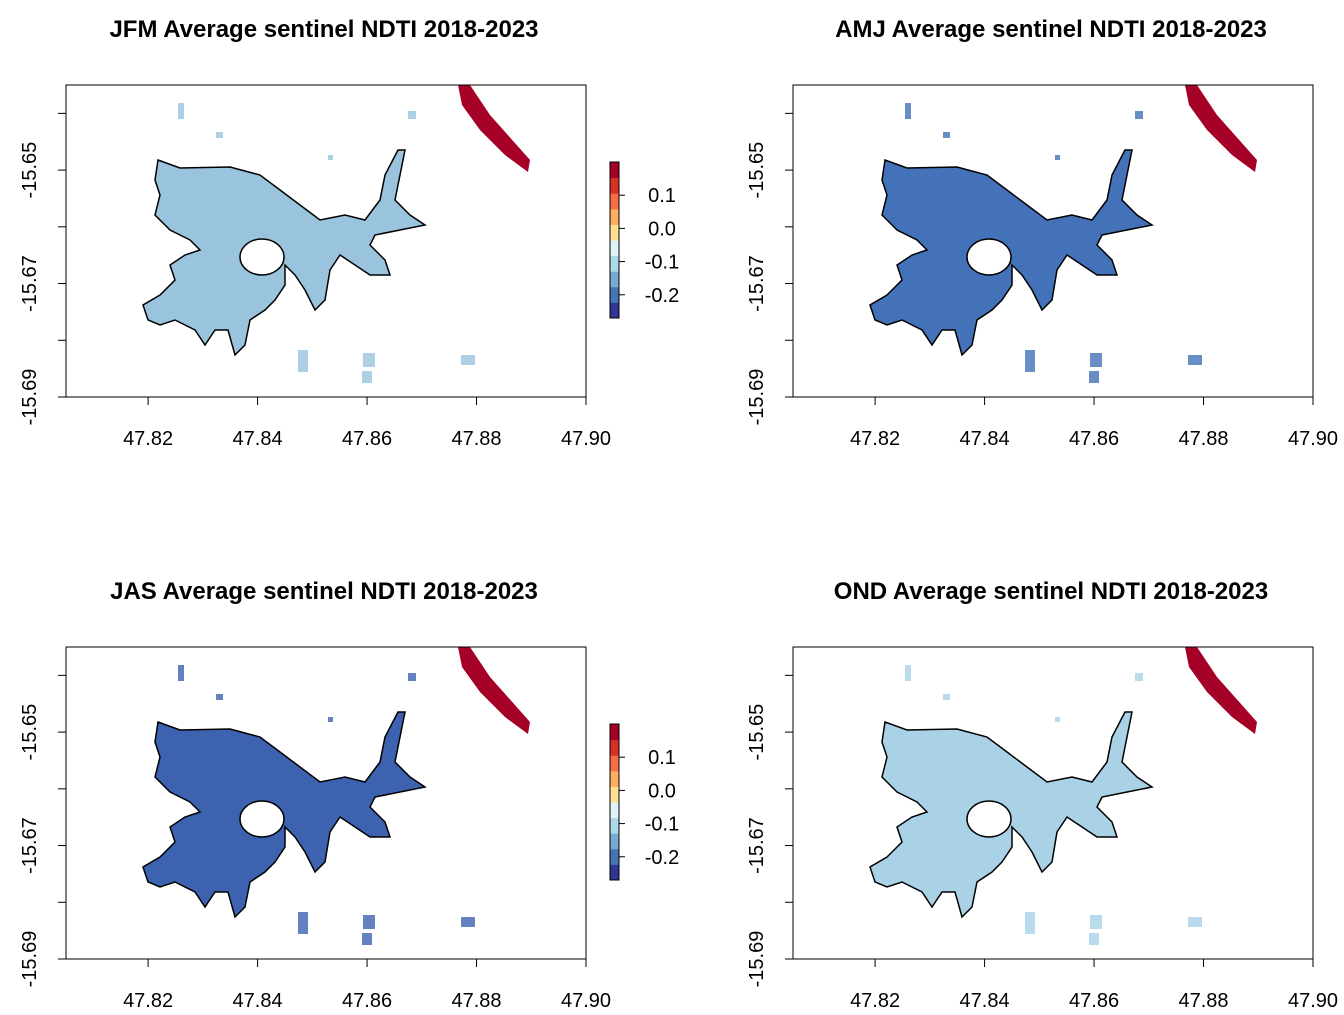 The width and height of the screenshot is (1344, 1015). What do you see at coordinates (1051, 591) in the screenshot?
I see `panel-title: OND Average sentinel NDTI 2018-2023` at bounding box center [1051, 591].